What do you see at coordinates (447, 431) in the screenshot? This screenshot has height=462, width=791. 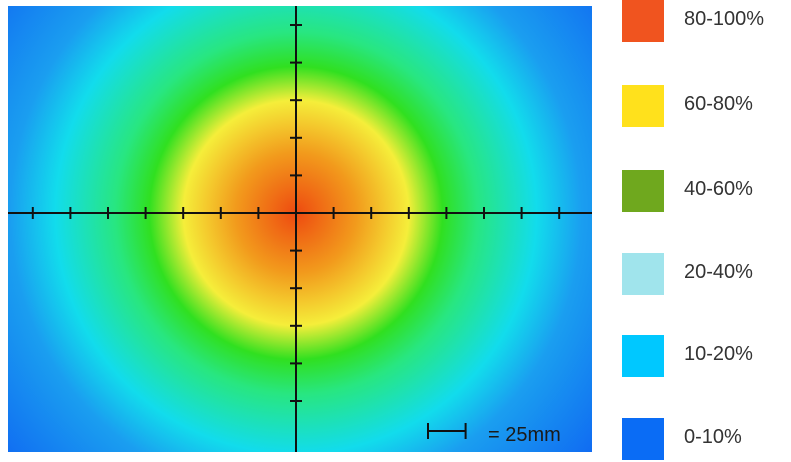 I see `scale-bar` at bounding box center [447, 431].